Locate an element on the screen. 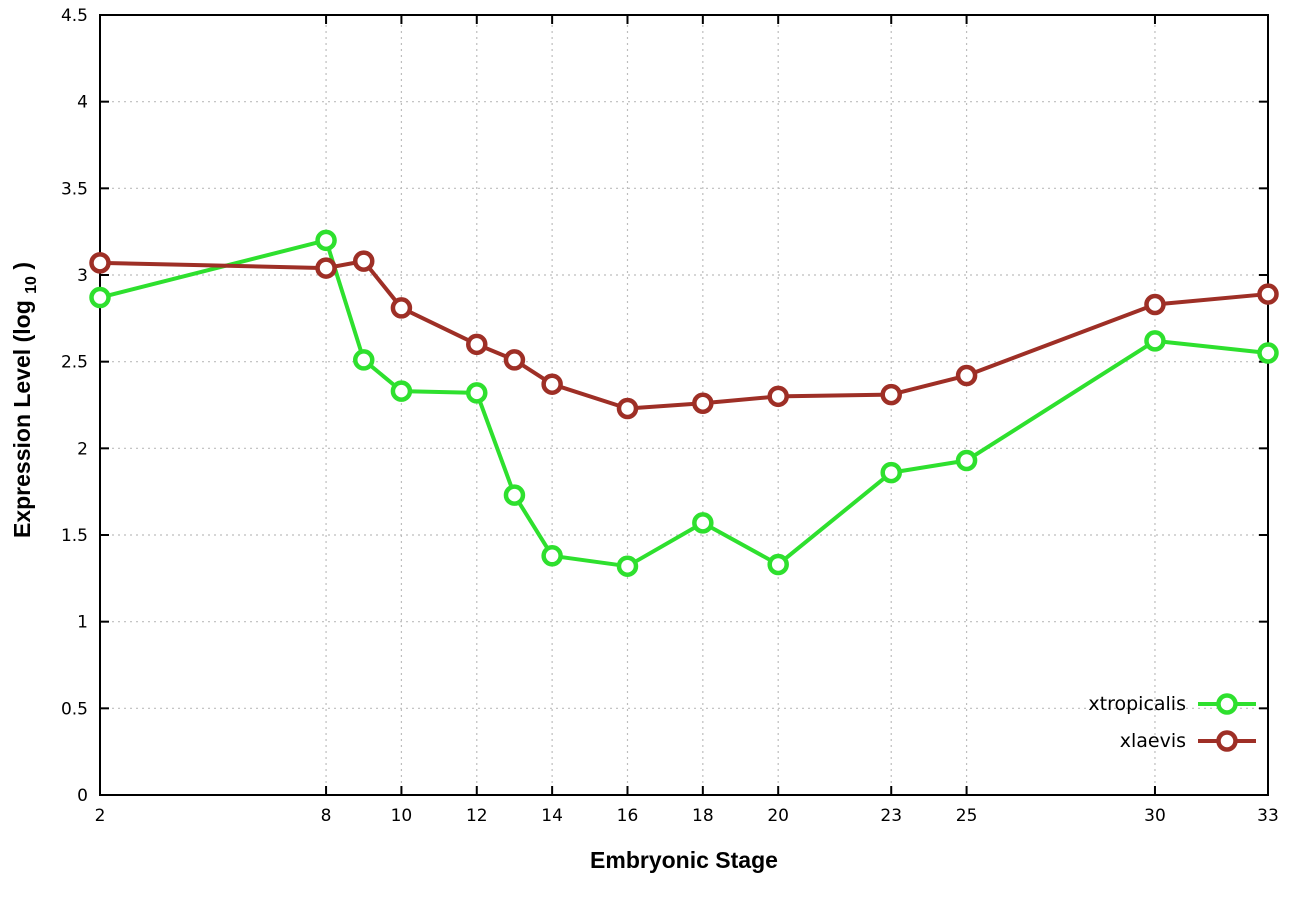 The image size is (1296, 911). x-tick-label: 8 is located at coordinates (326, 816).